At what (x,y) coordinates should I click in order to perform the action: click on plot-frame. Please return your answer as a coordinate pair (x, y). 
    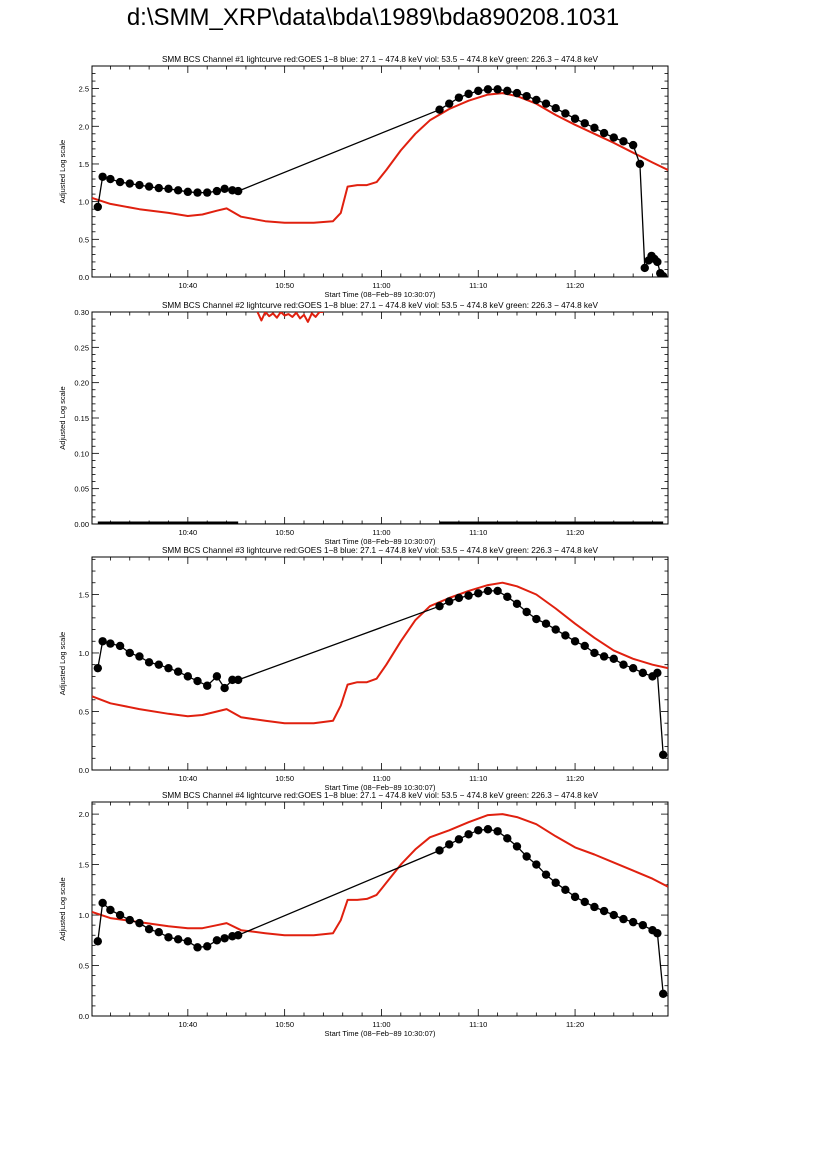
    Looking at the image, I should click on (380, 663).